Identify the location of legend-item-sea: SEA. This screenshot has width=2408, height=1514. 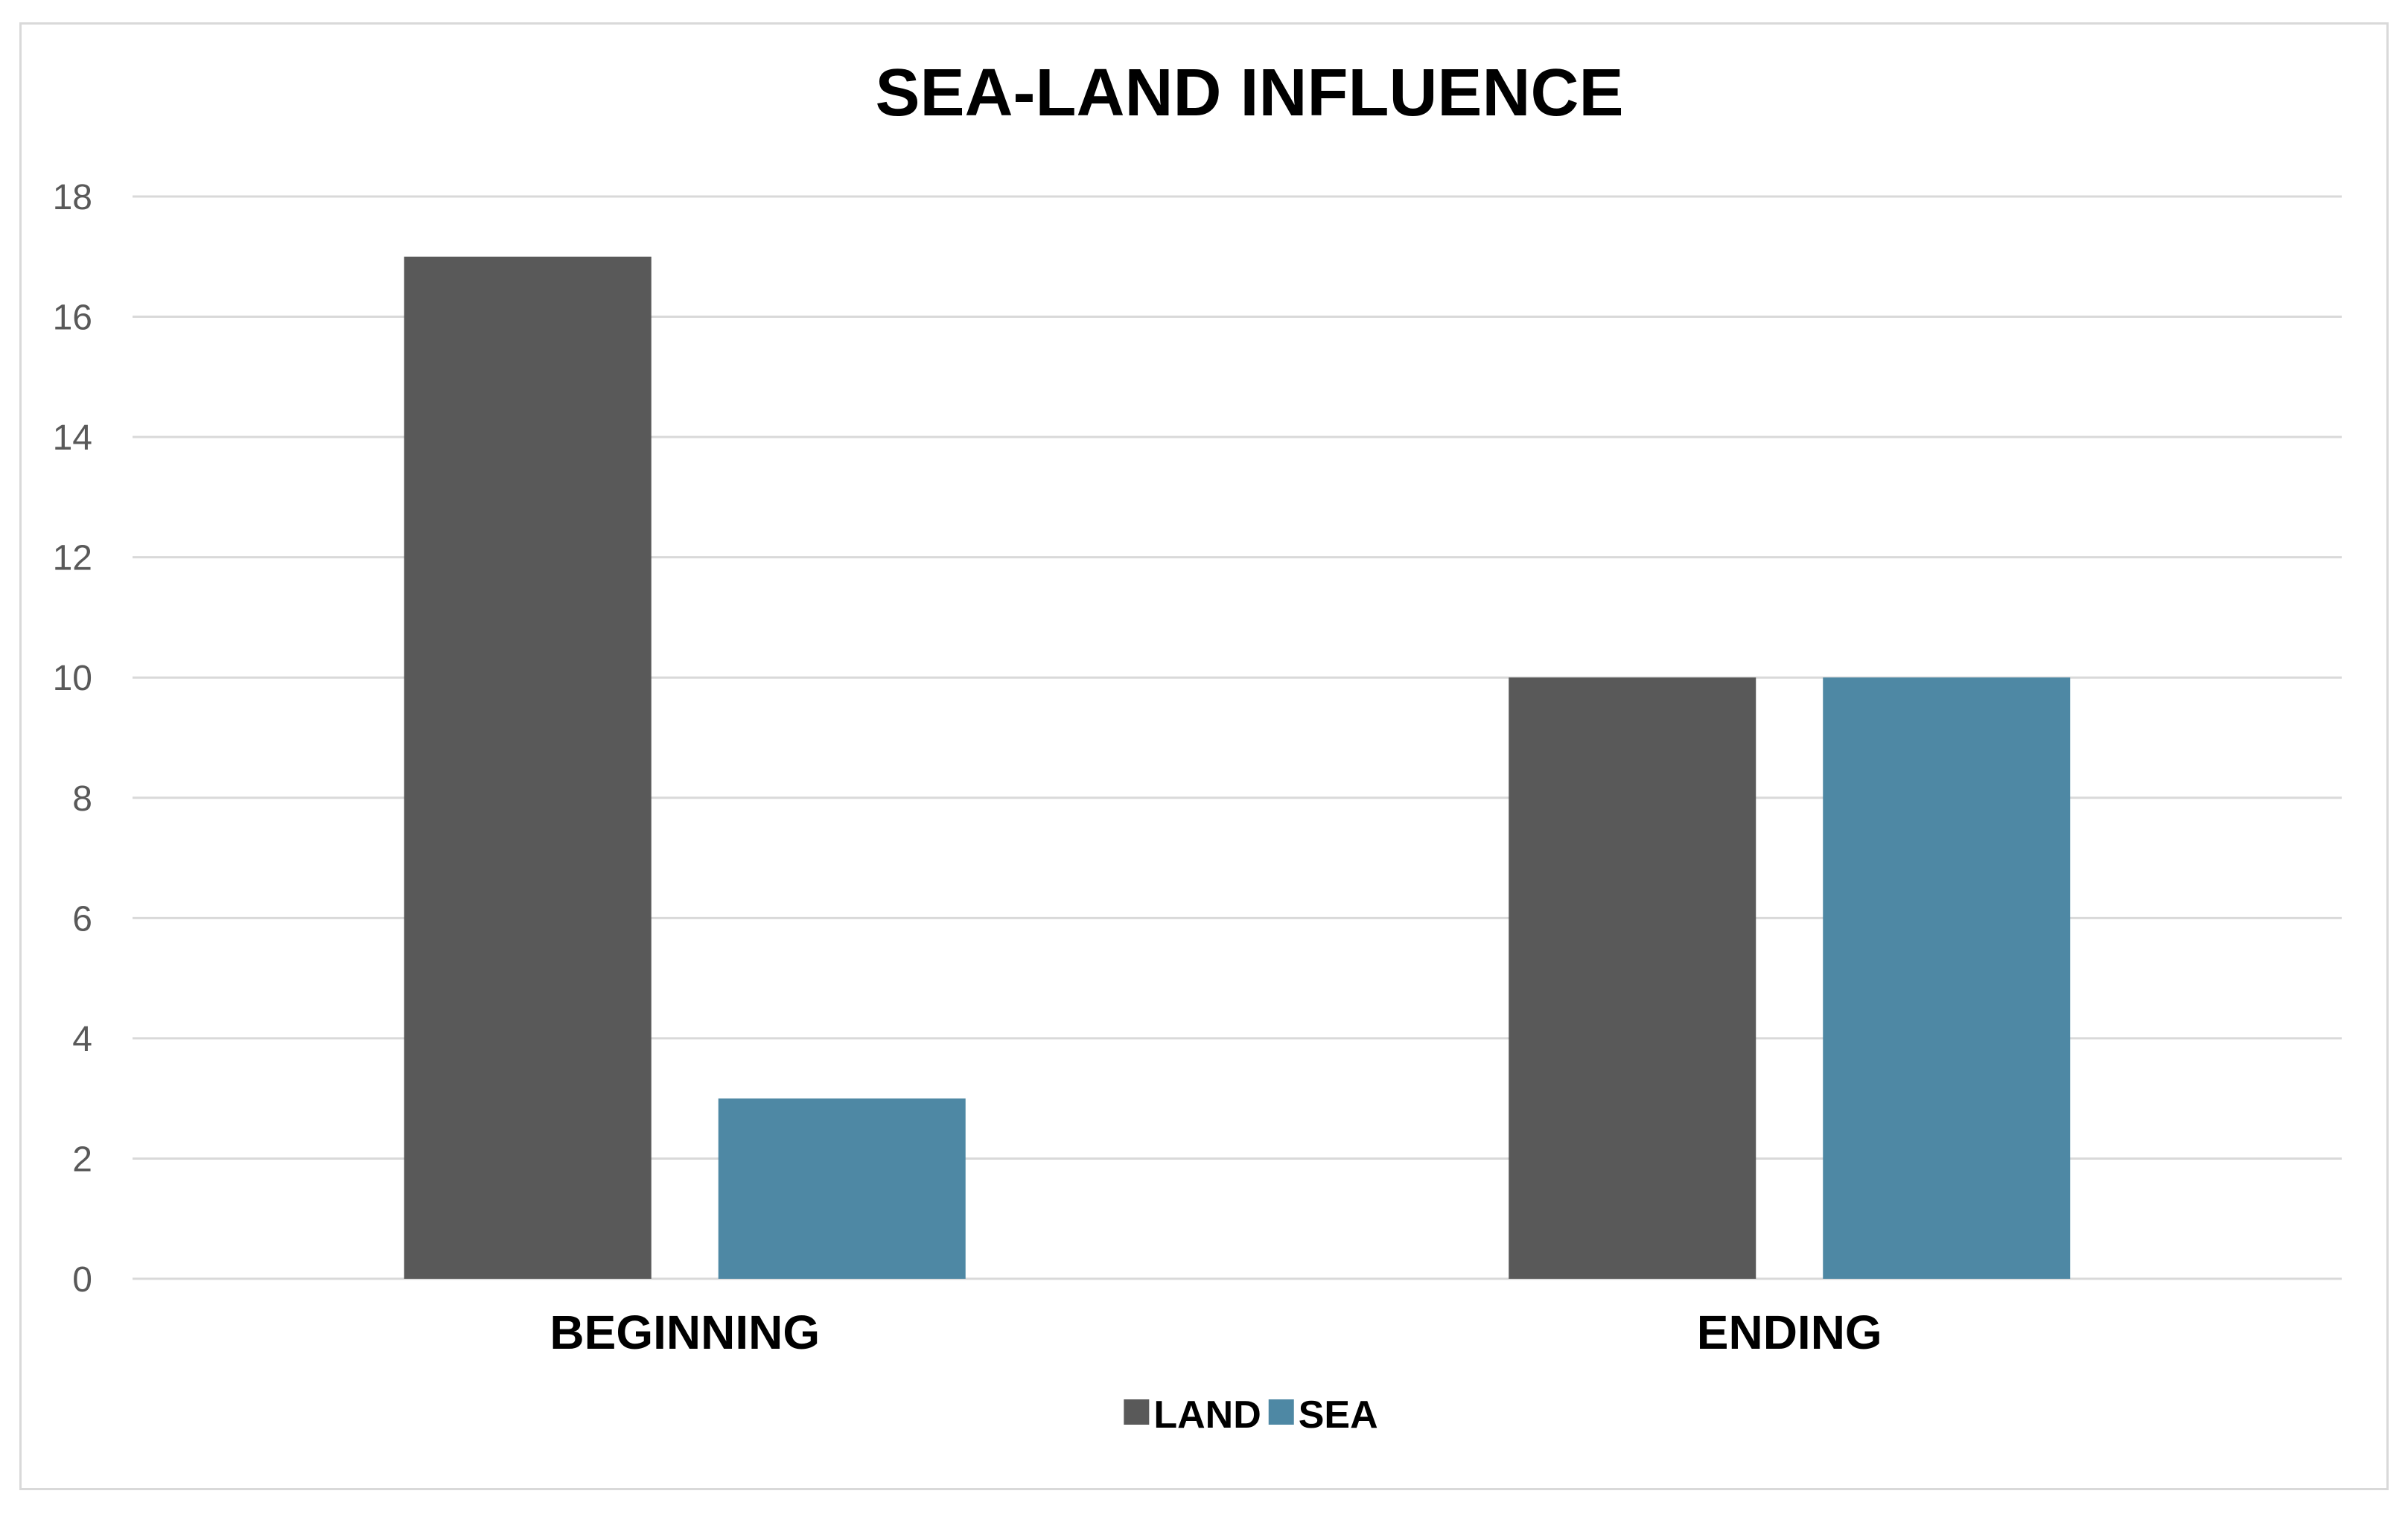
(1323, 1415).